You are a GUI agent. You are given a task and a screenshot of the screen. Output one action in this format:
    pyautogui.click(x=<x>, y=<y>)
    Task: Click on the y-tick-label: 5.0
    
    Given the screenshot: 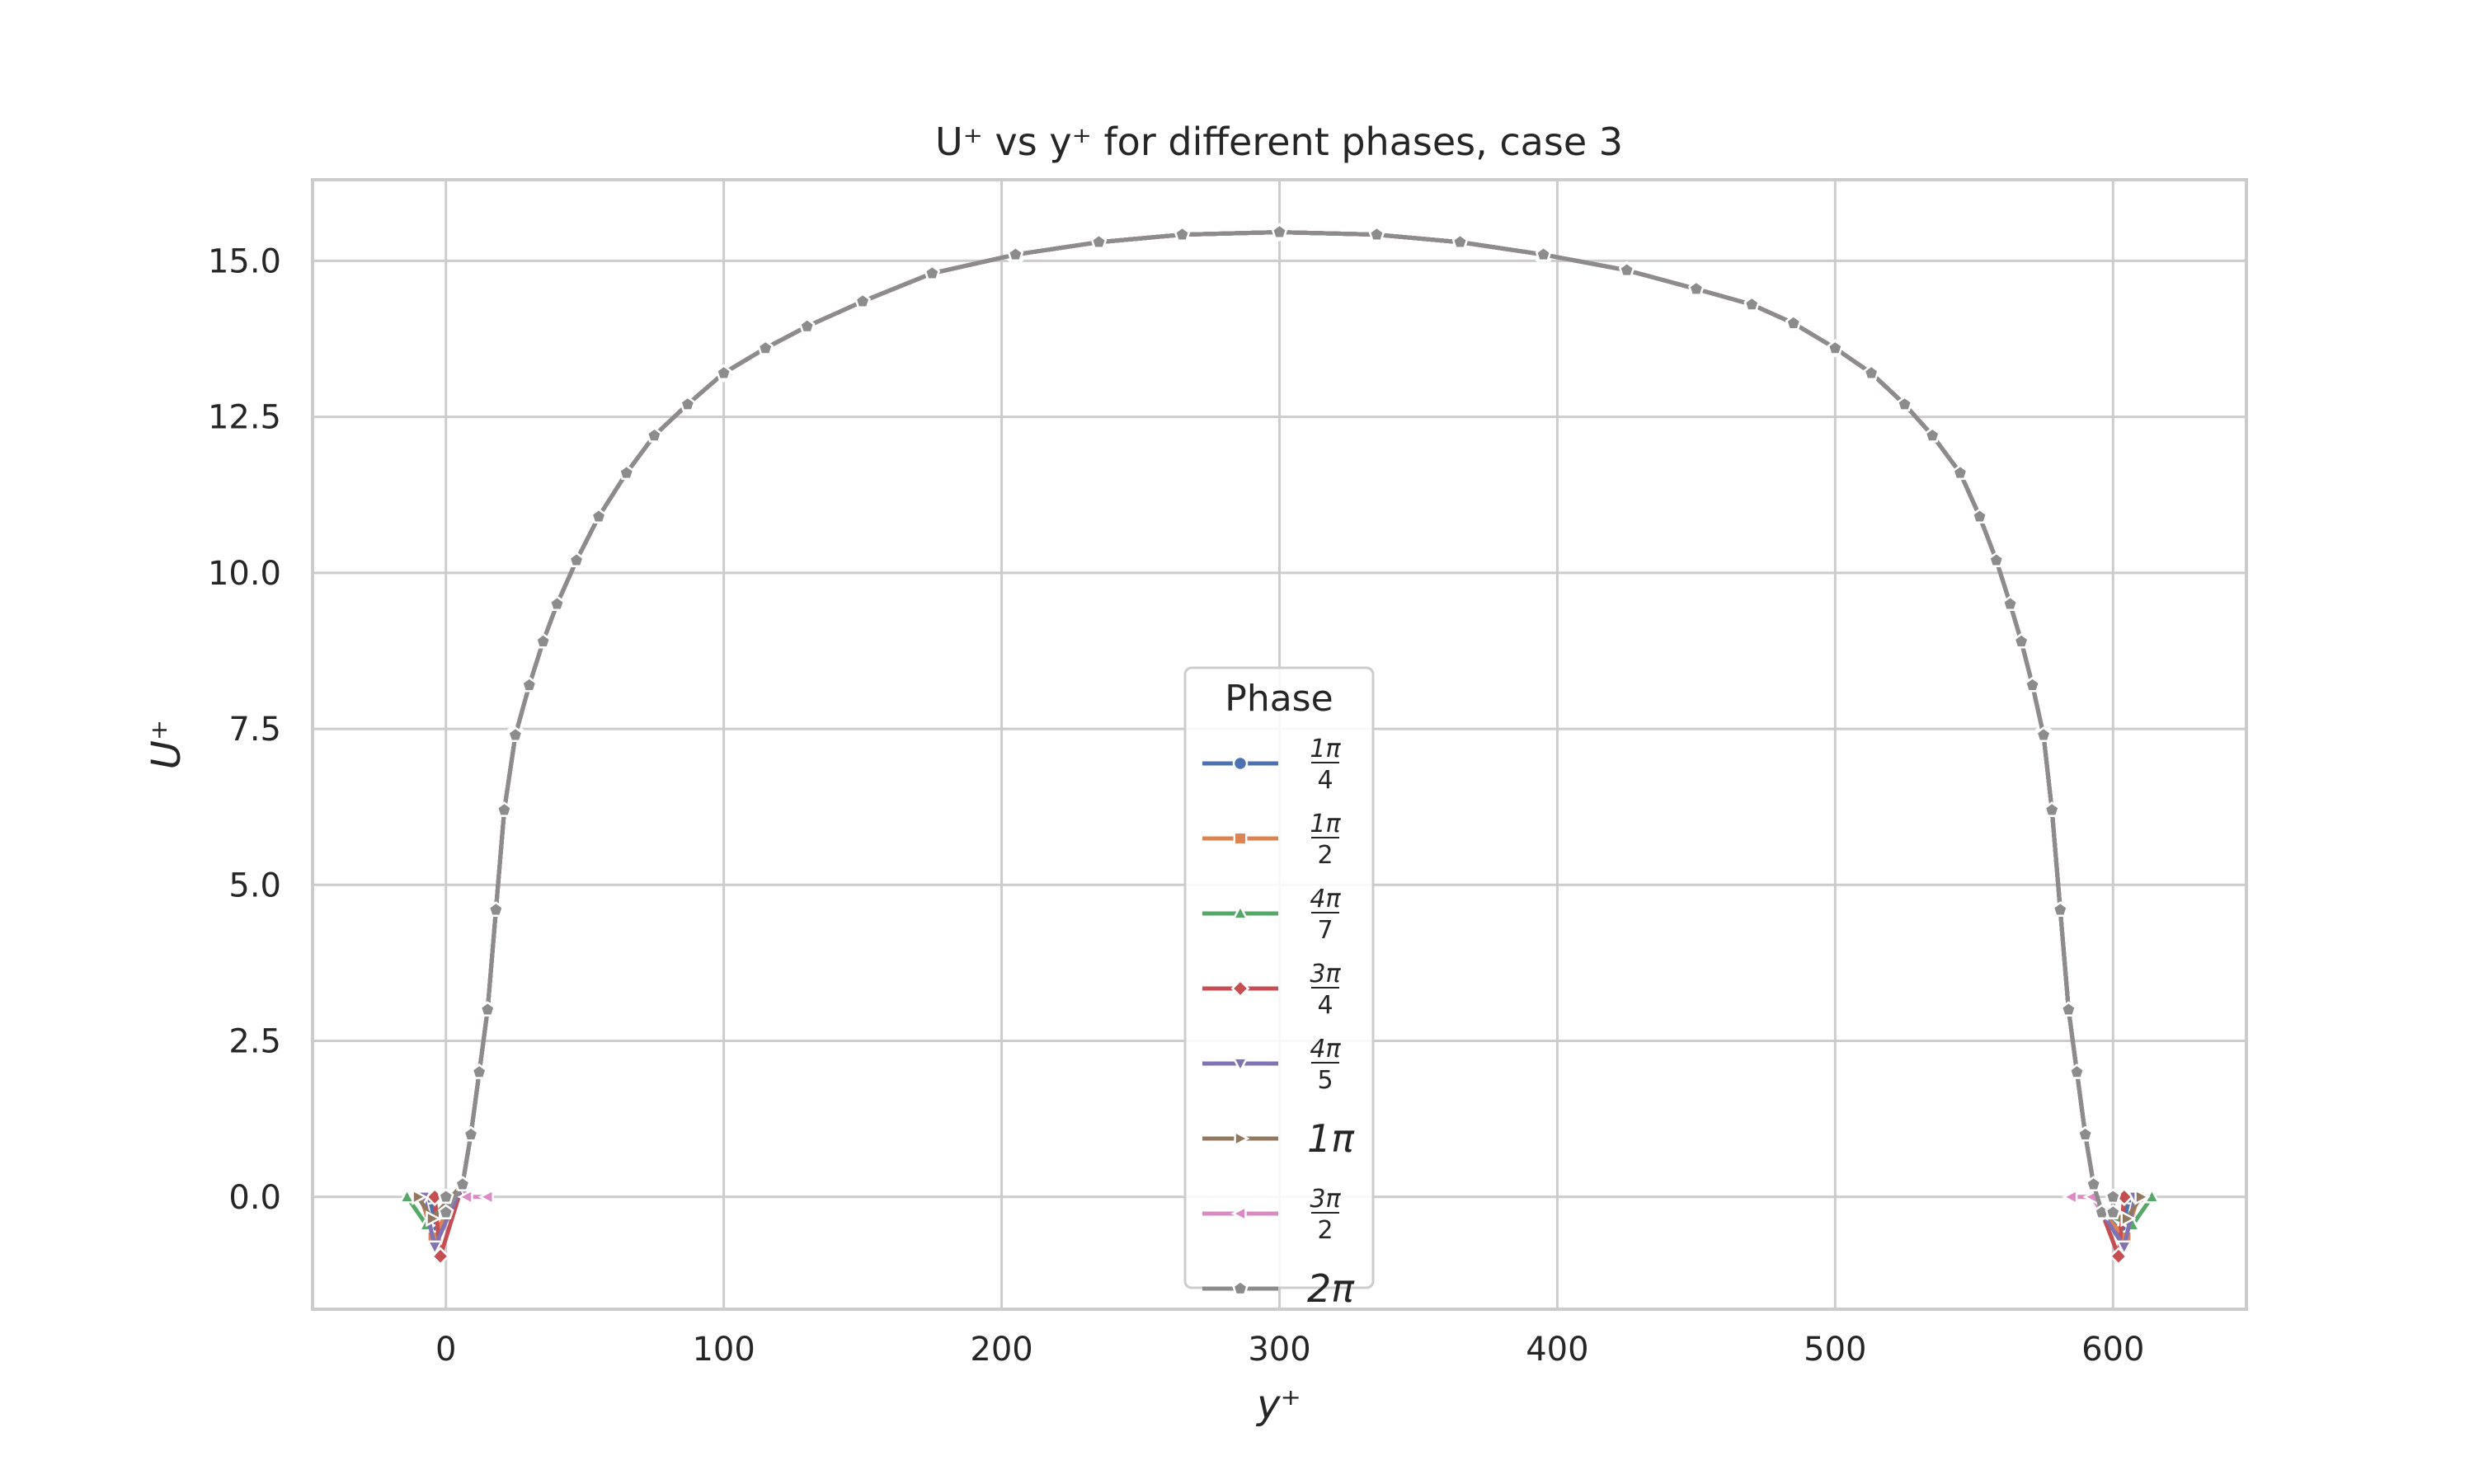 What is the action you would take?
    pyautogui.click(x=254, y=885)
    